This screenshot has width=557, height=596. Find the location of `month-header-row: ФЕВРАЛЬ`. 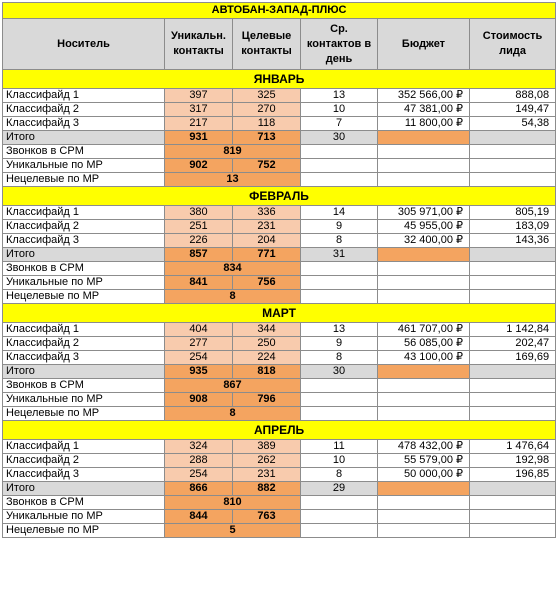

month-header-row: ФЕВРАЛЬ is located at coordinates (279, 196).